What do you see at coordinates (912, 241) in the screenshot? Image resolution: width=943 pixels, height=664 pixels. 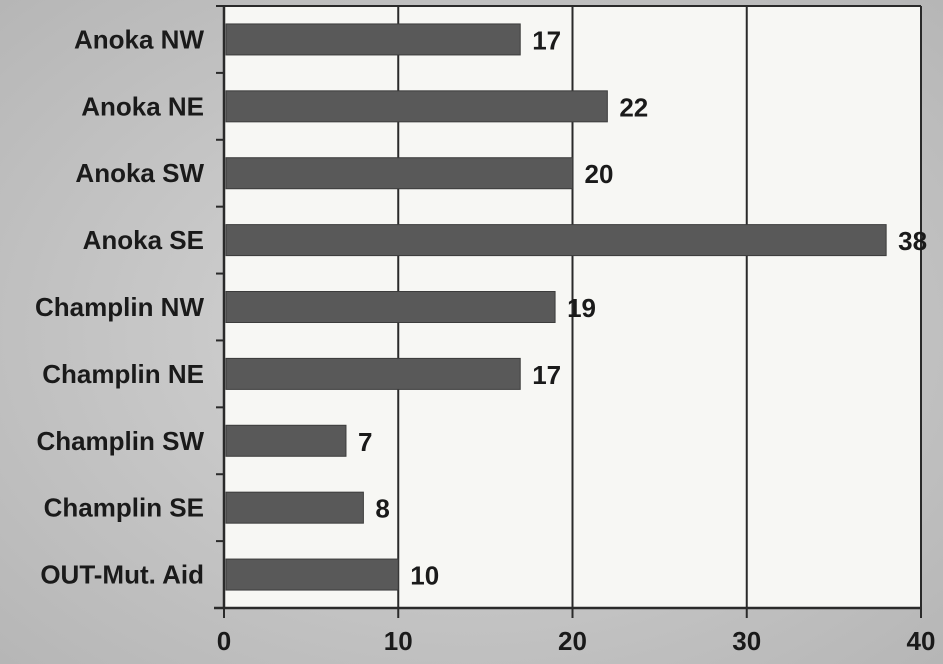 I see `data-label: 38` at bounding box center [912, 241].